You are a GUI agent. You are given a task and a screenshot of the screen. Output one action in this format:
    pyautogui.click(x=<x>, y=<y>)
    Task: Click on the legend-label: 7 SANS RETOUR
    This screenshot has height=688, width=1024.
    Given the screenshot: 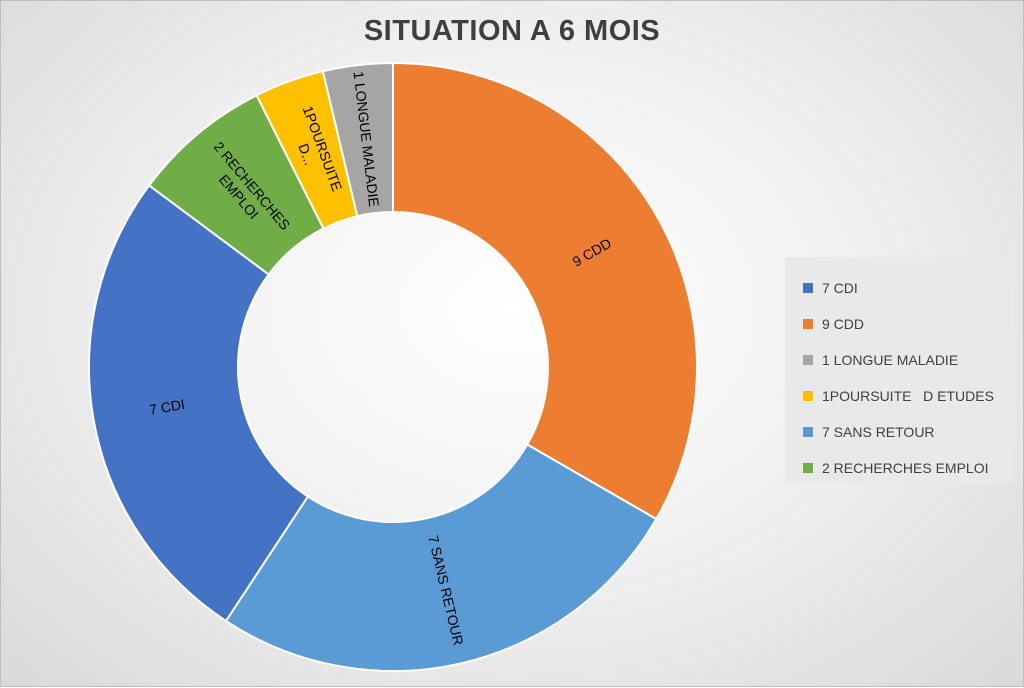 What is the action you would take?
    pyautogui.click(x=878, y=432)
    